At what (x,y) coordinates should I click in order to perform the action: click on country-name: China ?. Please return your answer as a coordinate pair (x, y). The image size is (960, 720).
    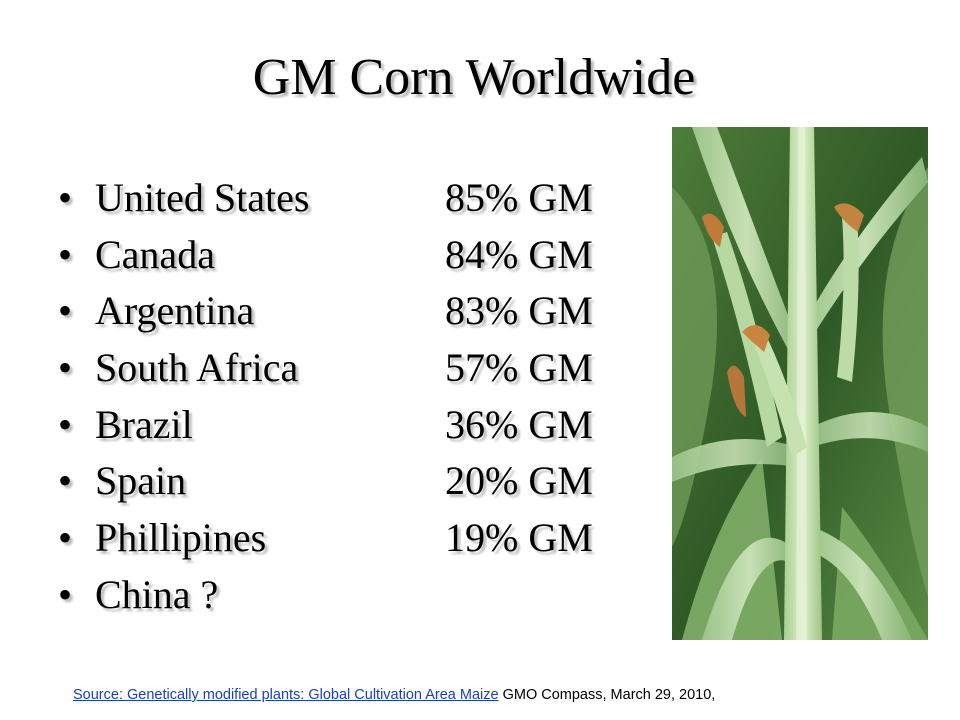
    Looking at the image, I should click on (157, 594).